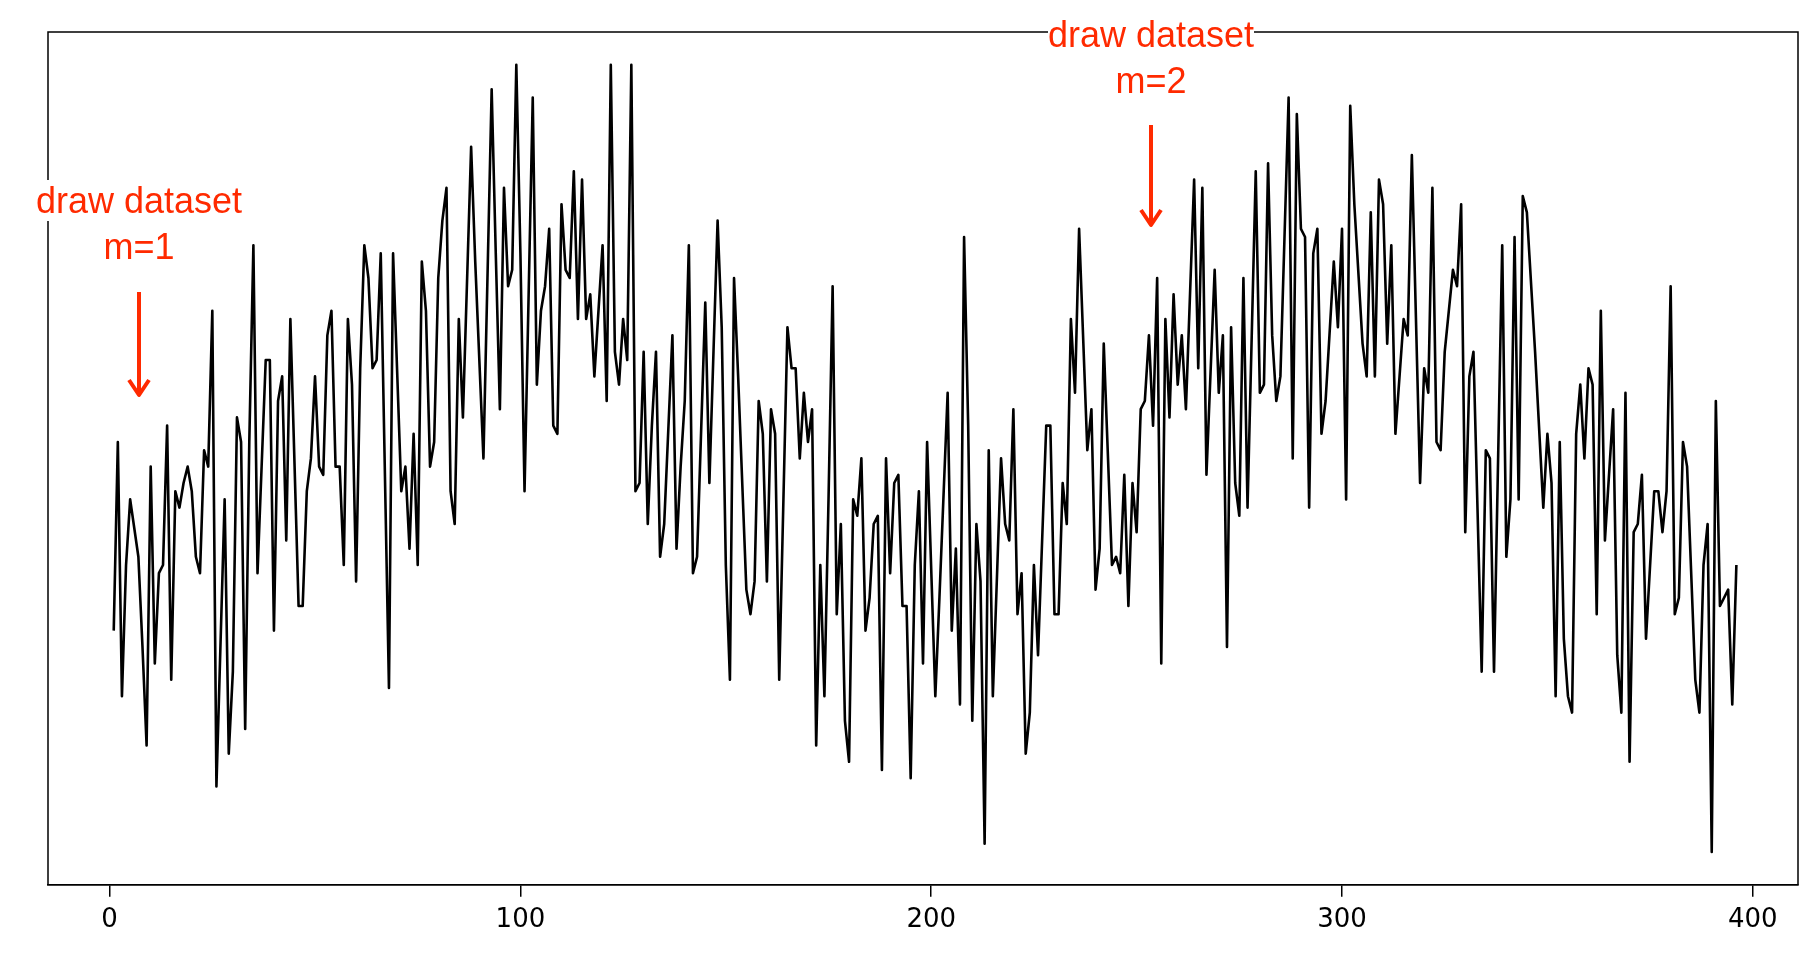 This screenshot has width=1808, height=964. I want to click on x-tick-label: 0, so click(109, 918).